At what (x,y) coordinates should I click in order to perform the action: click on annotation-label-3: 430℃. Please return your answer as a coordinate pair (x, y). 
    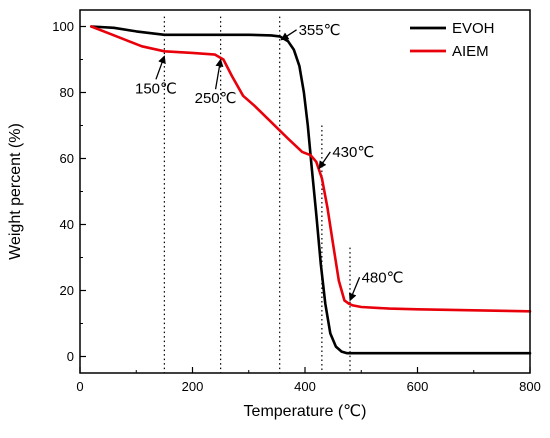
    Looking at the image, I should click on (353, 152).